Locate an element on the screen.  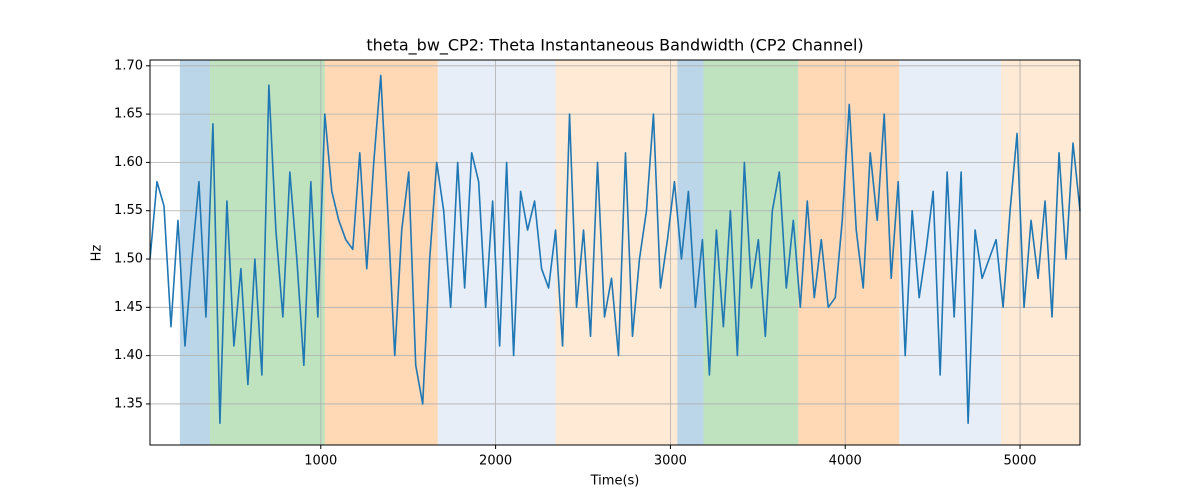
y-tick-label: 1.60 is located at coordinates (128, 162).